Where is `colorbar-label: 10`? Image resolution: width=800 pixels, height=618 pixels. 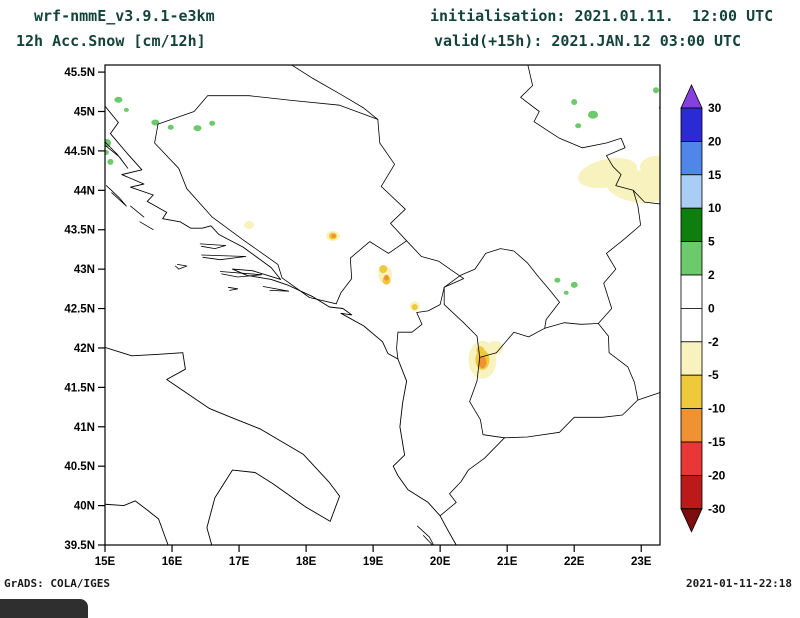
colorbar-label: 10 is located at coordinates (715, 208).